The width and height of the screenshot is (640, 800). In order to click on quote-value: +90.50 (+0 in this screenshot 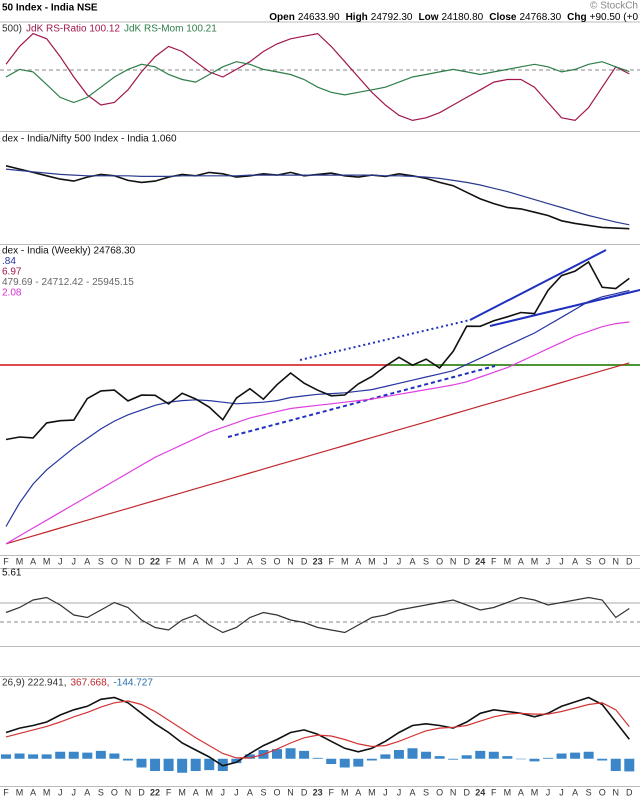, I will do `click(614, 17)`.